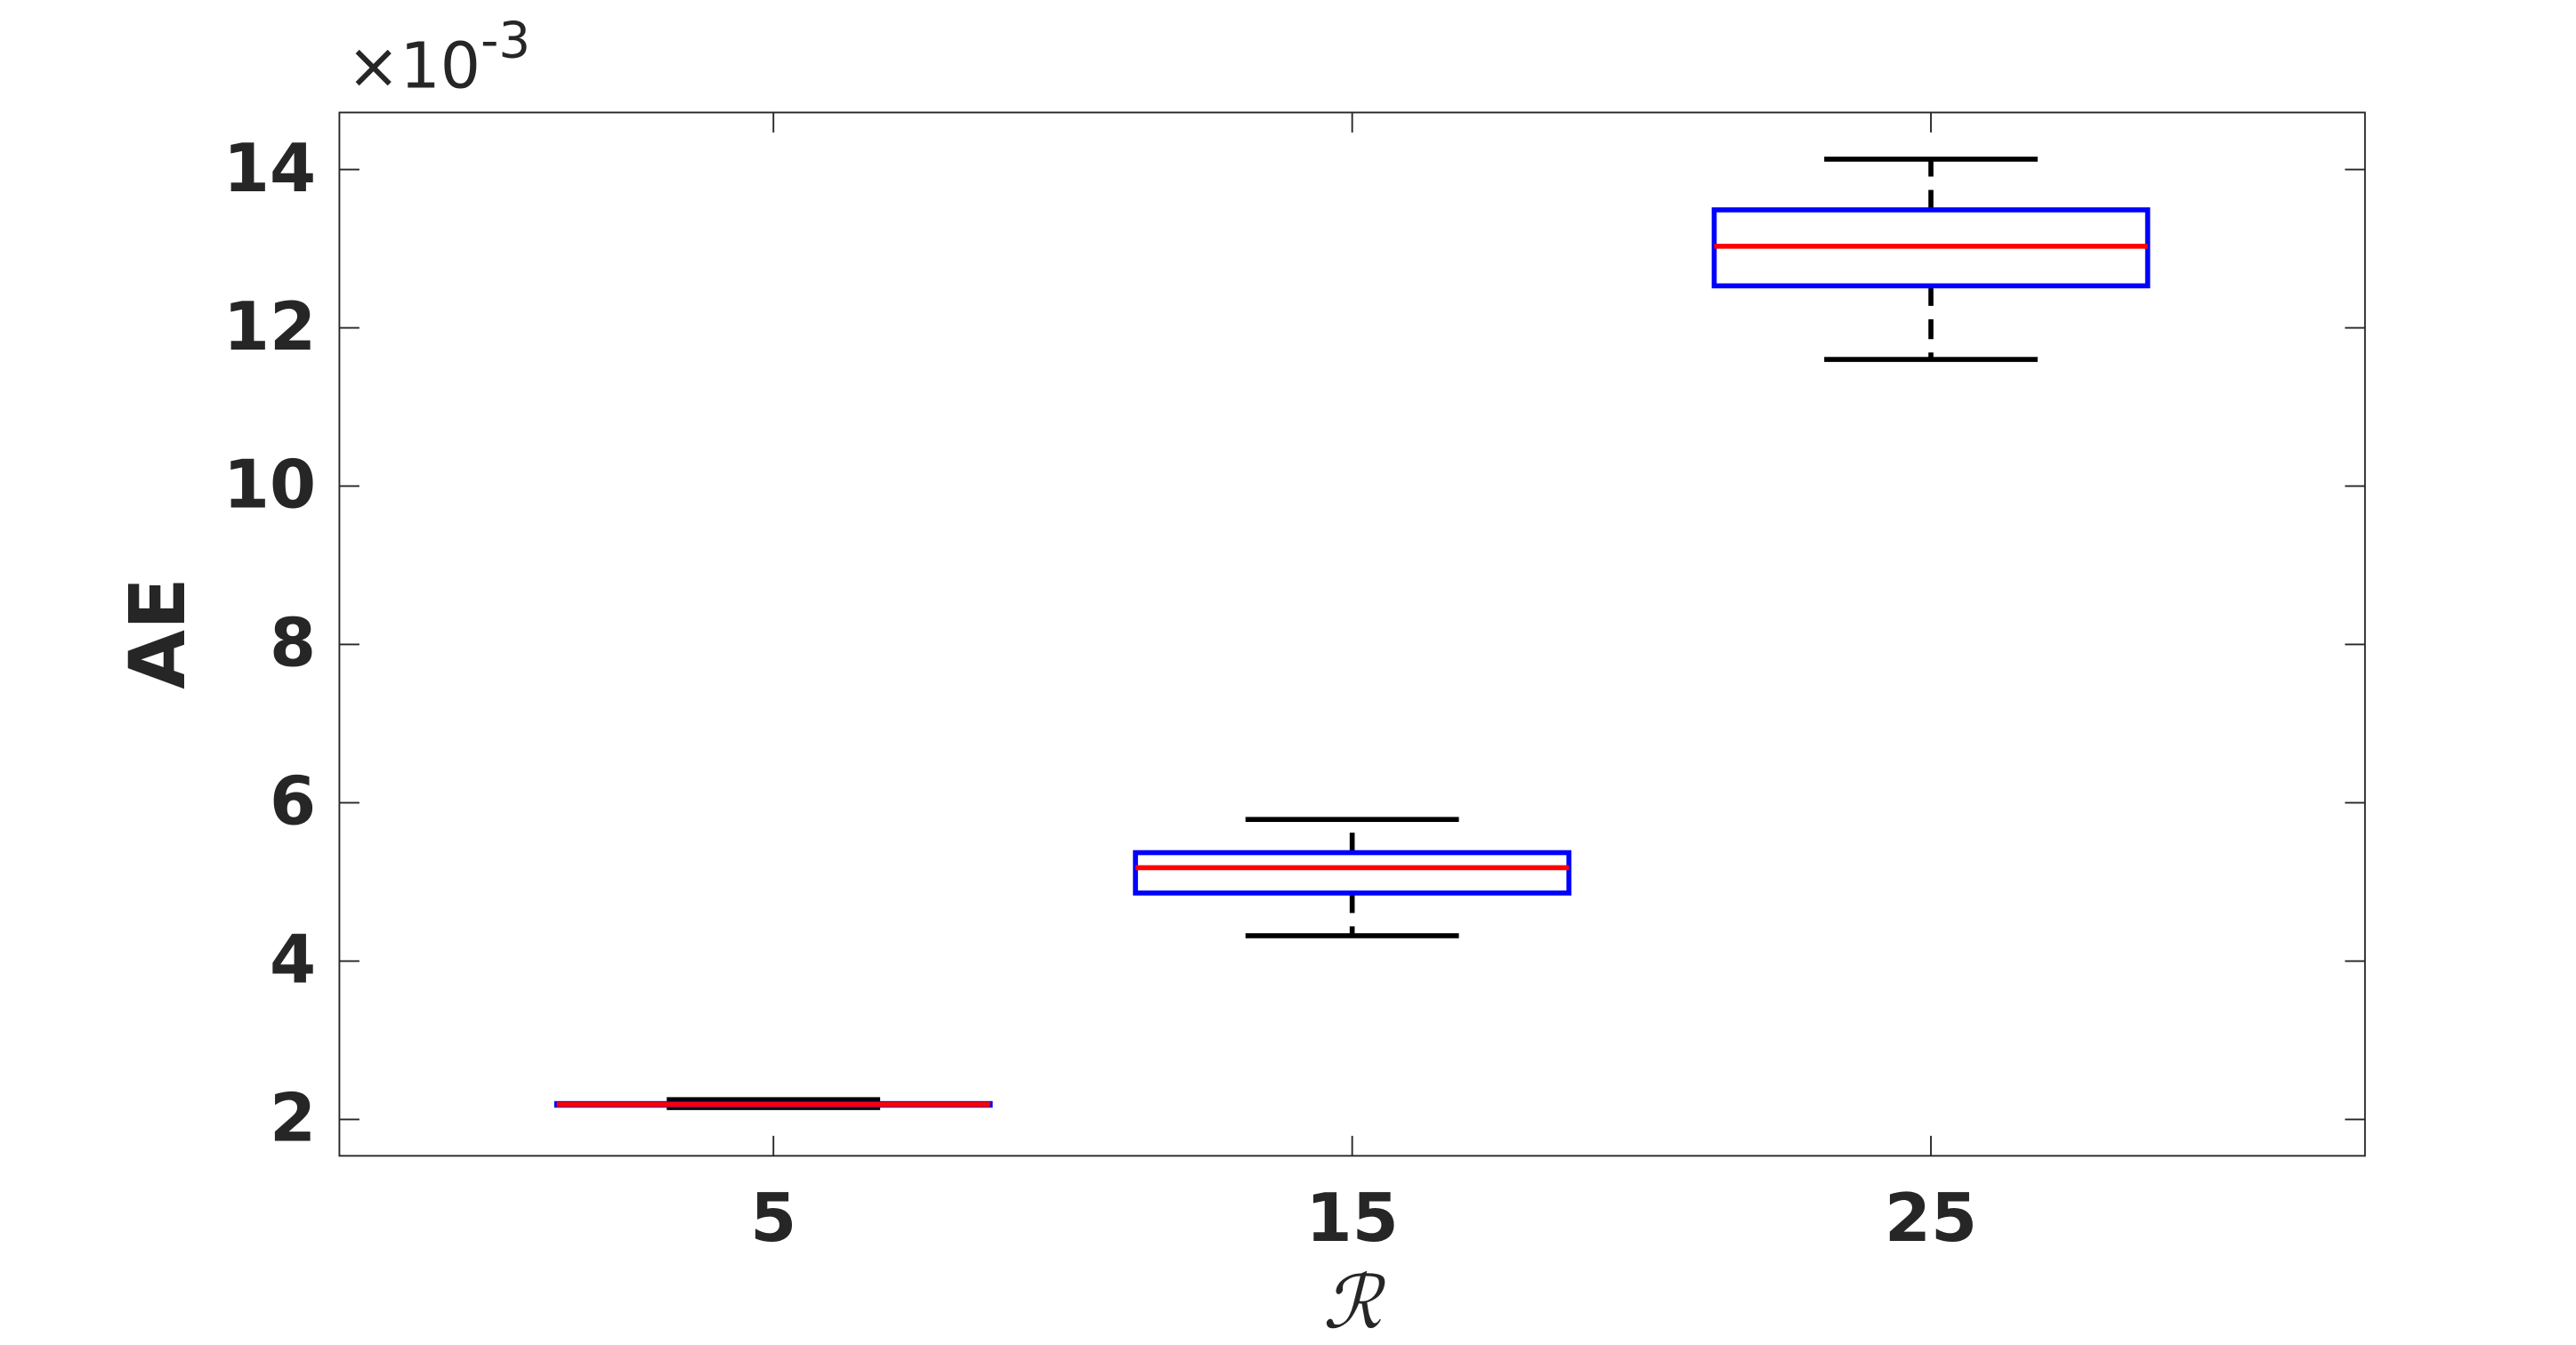 Image resolution: width=2576 pixels, height=1345 pixels. I want to click on y-tick-label: 8, so click(293, 643).